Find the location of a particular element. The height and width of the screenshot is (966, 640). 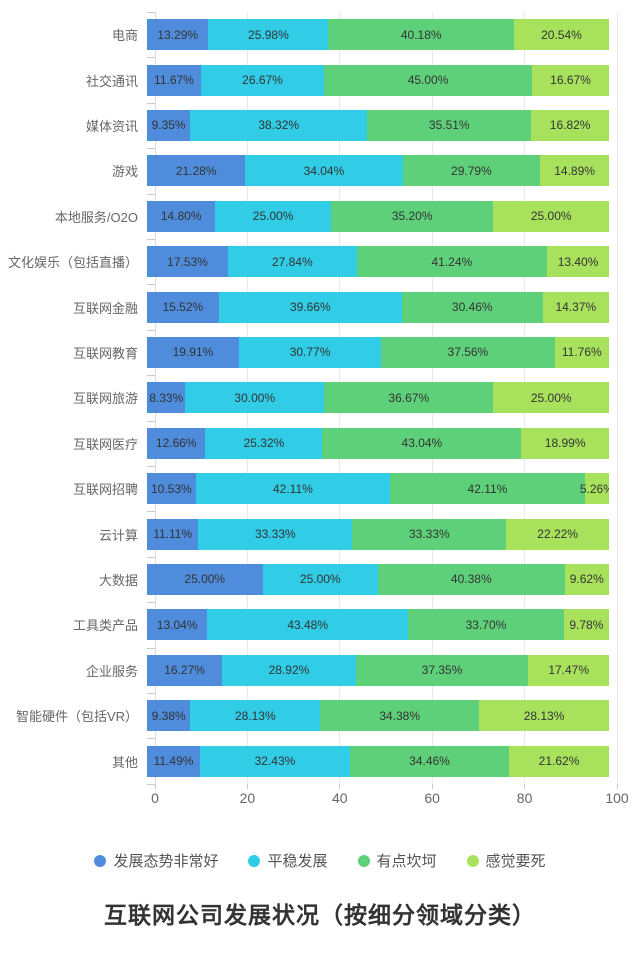

bar-track: 11.11% 33.33% 33.33% 22.22% is located at coordinates (378, 534).